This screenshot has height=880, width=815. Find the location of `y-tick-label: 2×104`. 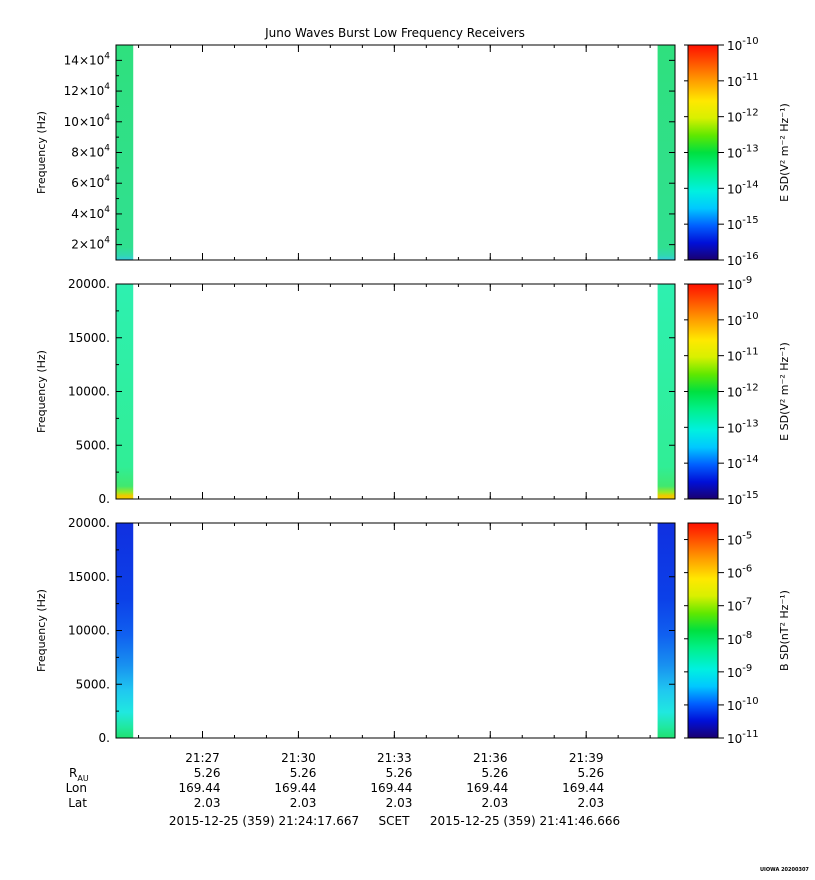

y-tick-label: 2×104 is located at coordinates (90, 244).